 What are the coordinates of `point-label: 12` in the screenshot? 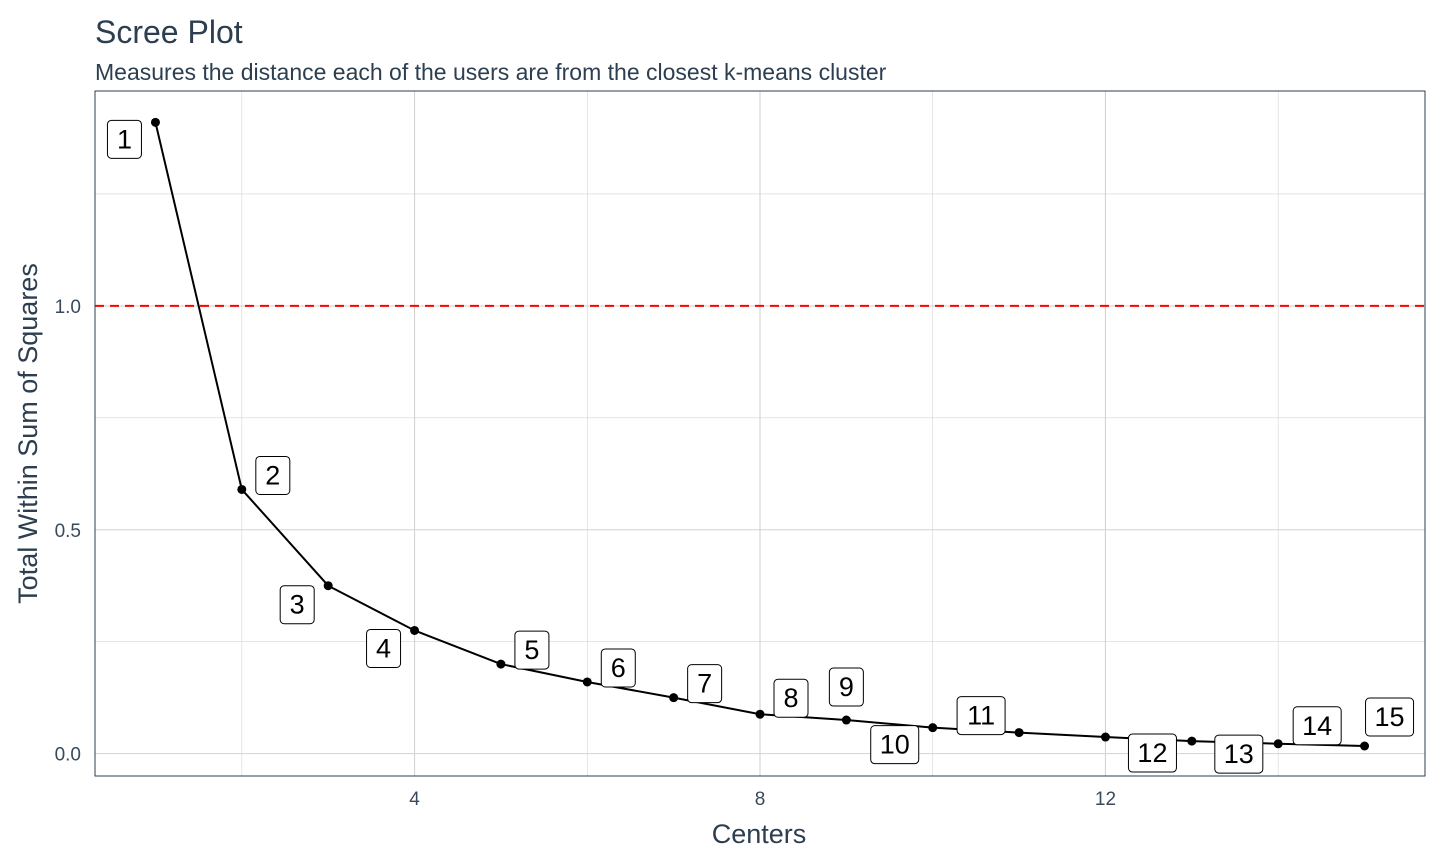 It's located at (1152, 753).